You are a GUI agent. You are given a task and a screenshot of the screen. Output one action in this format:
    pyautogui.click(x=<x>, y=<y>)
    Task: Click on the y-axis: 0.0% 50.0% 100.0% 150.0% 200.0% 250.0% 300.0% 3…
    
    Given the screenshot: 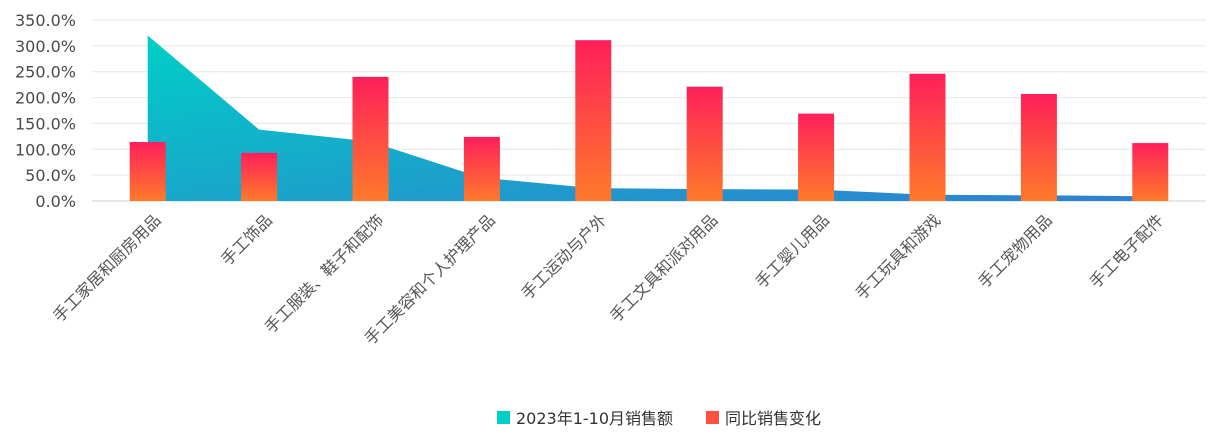 What is the action you would take?
    pyautogui.click(x=45, y=111)
    